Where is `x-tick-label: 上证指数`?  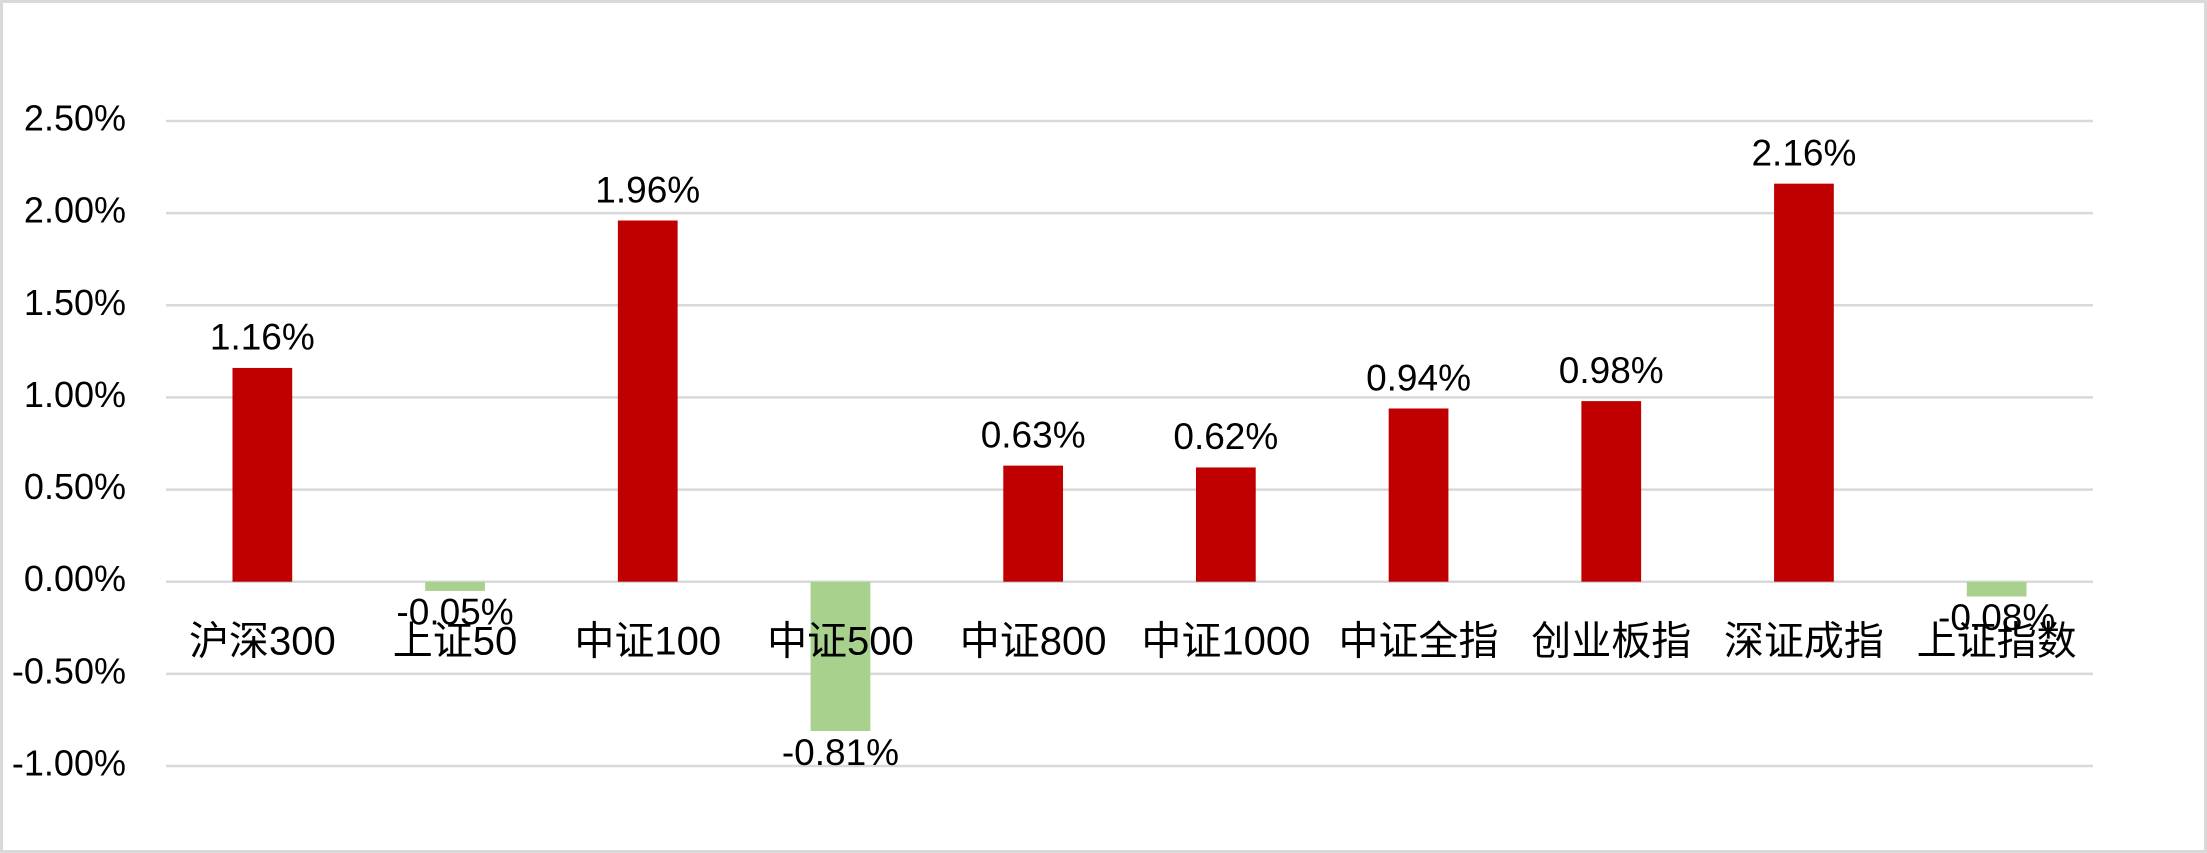 x-tick-label: 上证指数 is located at coordinates (1997, 641).